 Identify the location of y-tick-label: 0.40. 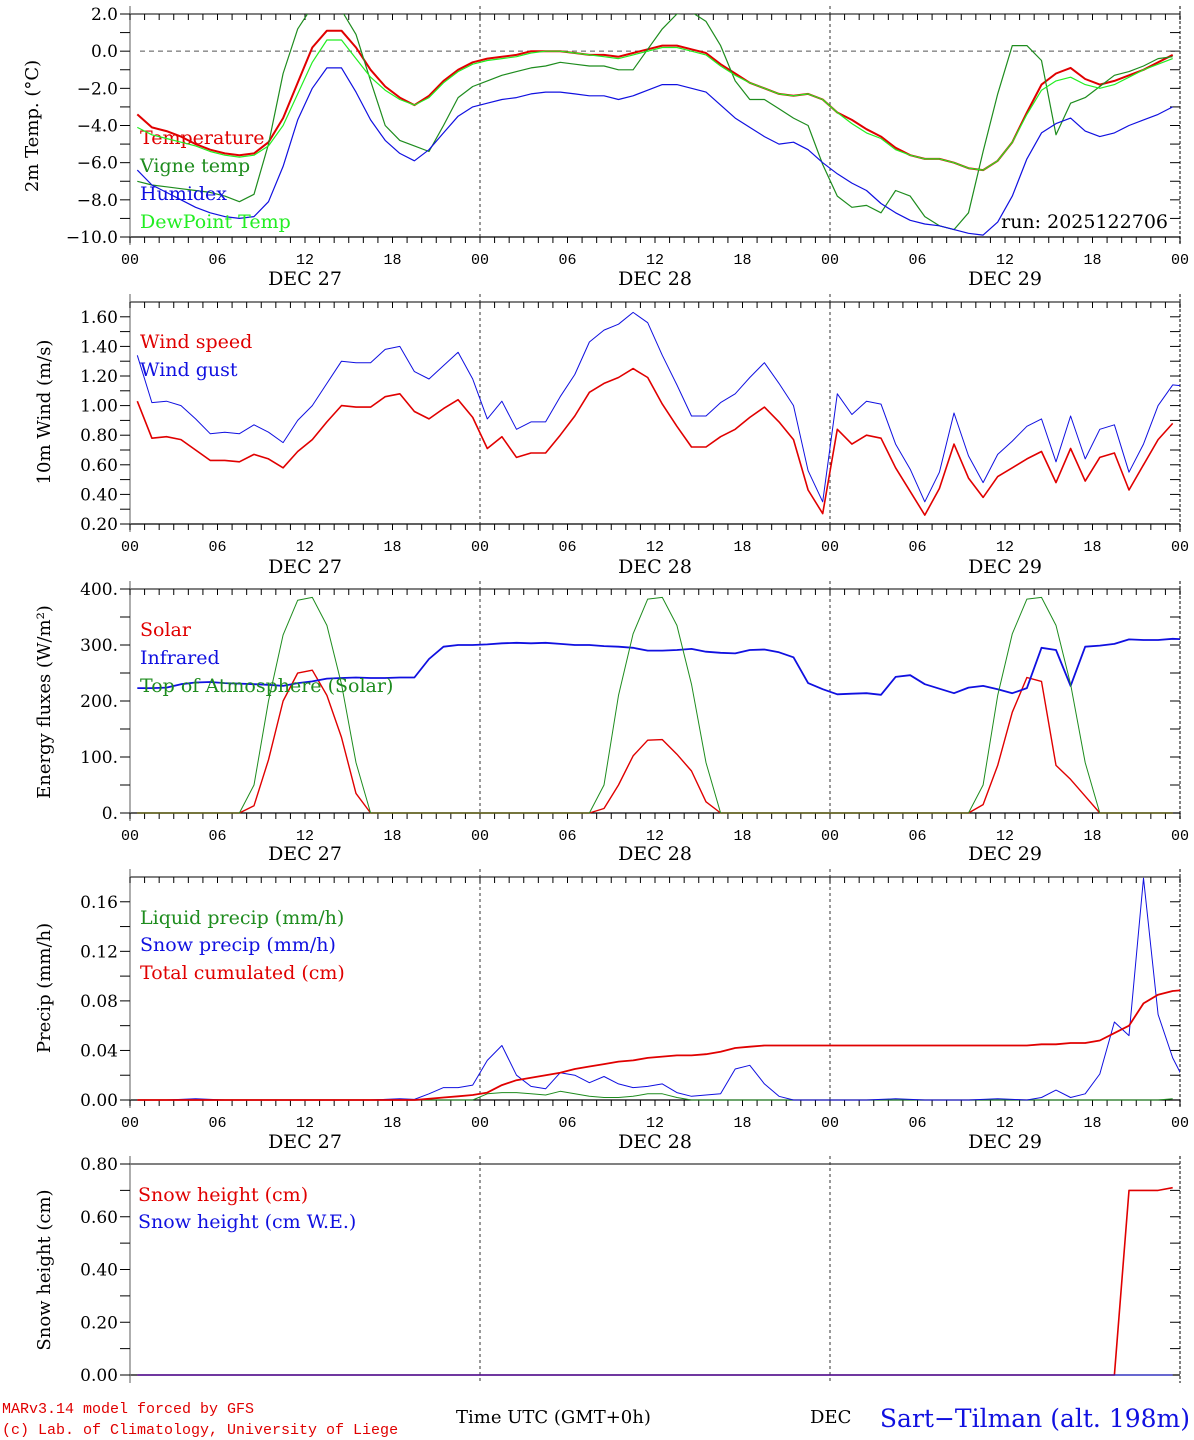
(99, 1271).